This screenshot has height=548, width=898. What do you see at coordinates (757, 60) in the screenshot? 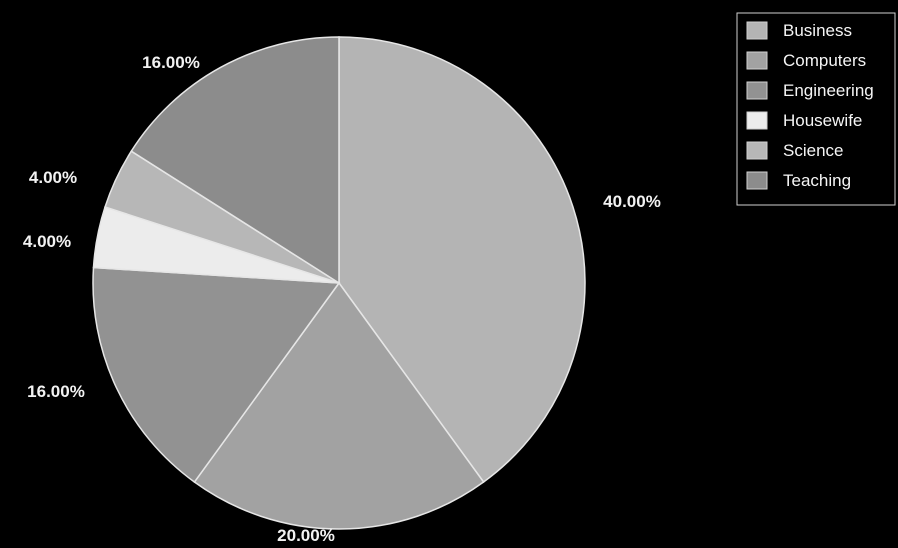
I see `legend-swatch-computers` at bounding box center [757, 60].